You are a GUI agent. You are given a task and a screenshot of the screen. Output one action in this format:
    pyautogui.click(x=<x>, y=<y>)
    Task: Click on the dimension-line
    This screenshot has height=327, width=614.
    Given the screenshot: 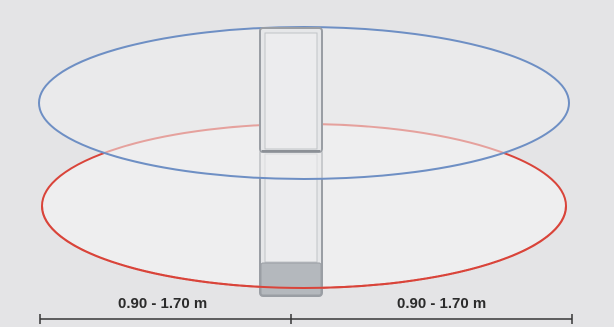 What is the action you would take?
    pyautogui.click(x=306, y=319)
    